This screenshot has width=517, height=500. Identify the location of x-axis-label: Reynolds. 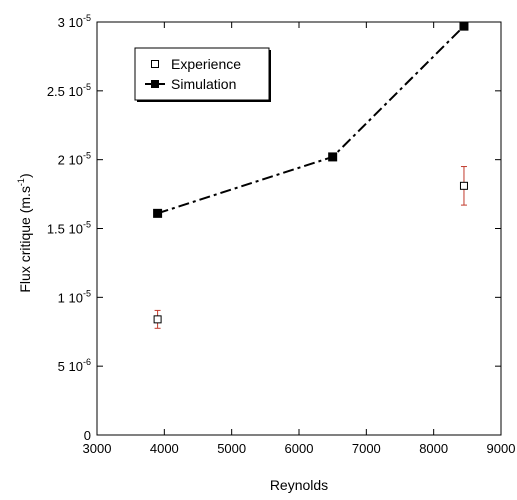
(299, 485).